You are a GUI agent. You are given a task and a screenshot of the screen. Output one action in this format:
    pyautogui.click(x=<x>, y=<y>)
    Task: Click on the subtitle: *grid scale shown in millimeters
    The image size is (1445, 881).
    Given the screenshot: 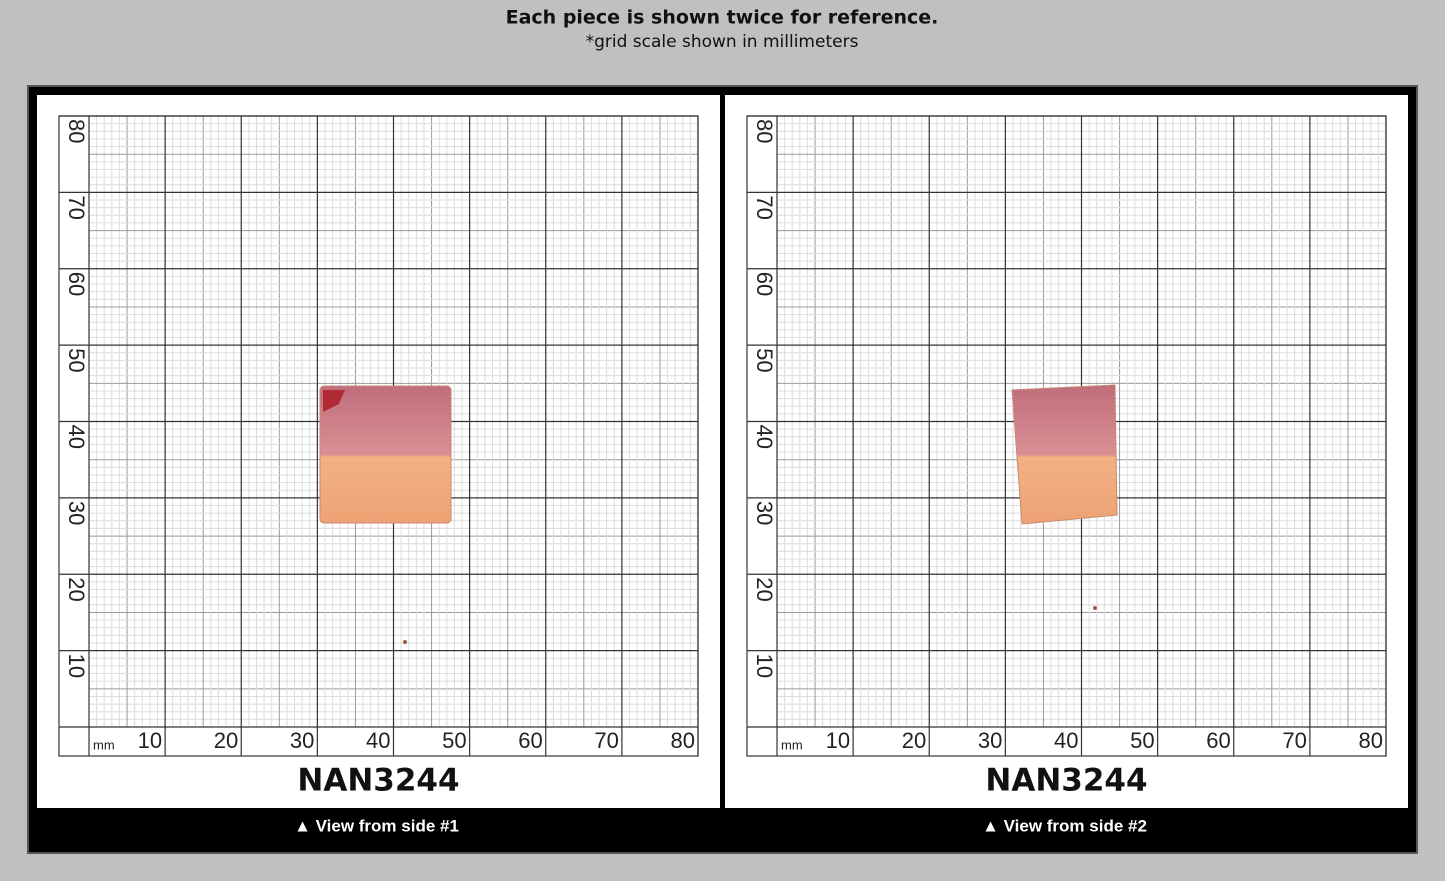 What is the action you would take?
    pyautogui.click(x=722, y=42)
    